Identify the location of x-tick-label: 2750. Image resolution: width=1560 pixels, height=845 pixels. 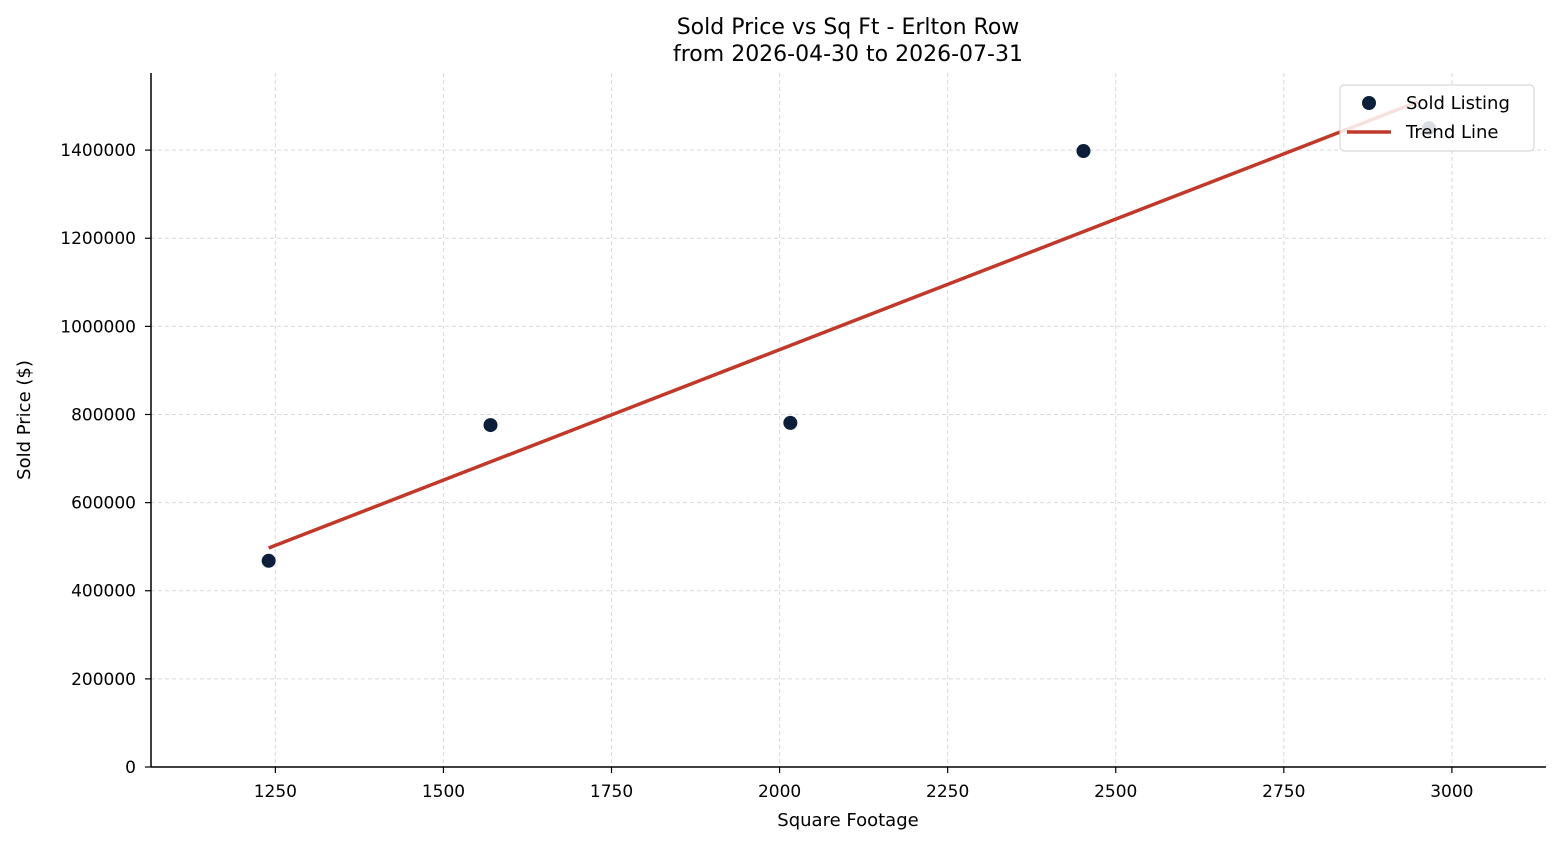
(1283, 792).